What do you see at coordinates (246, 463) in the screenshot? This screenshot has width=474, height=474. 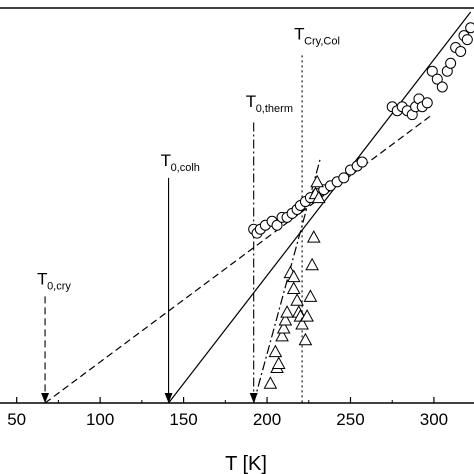 I see `x-axis-label: T [K]` at bounding box center [246, 463].